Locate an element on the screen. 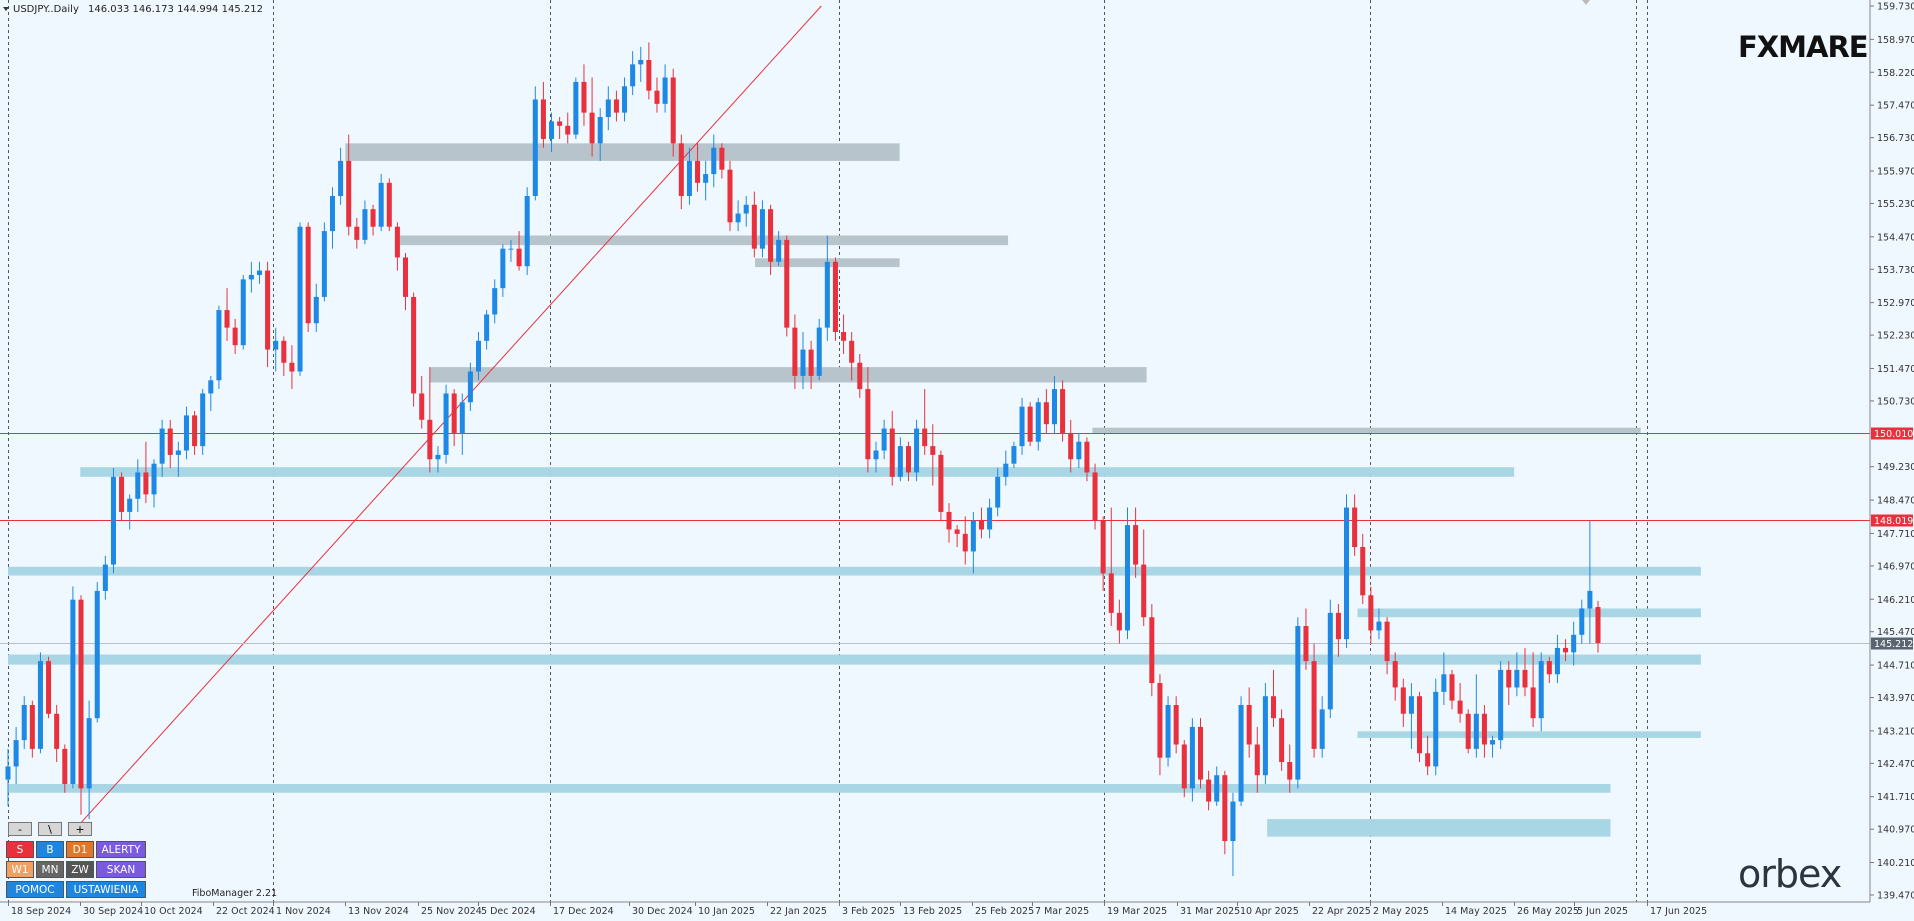 This screenshot has width=1914, height=921. w1-button: W1 is located at coordinates (20, 869).